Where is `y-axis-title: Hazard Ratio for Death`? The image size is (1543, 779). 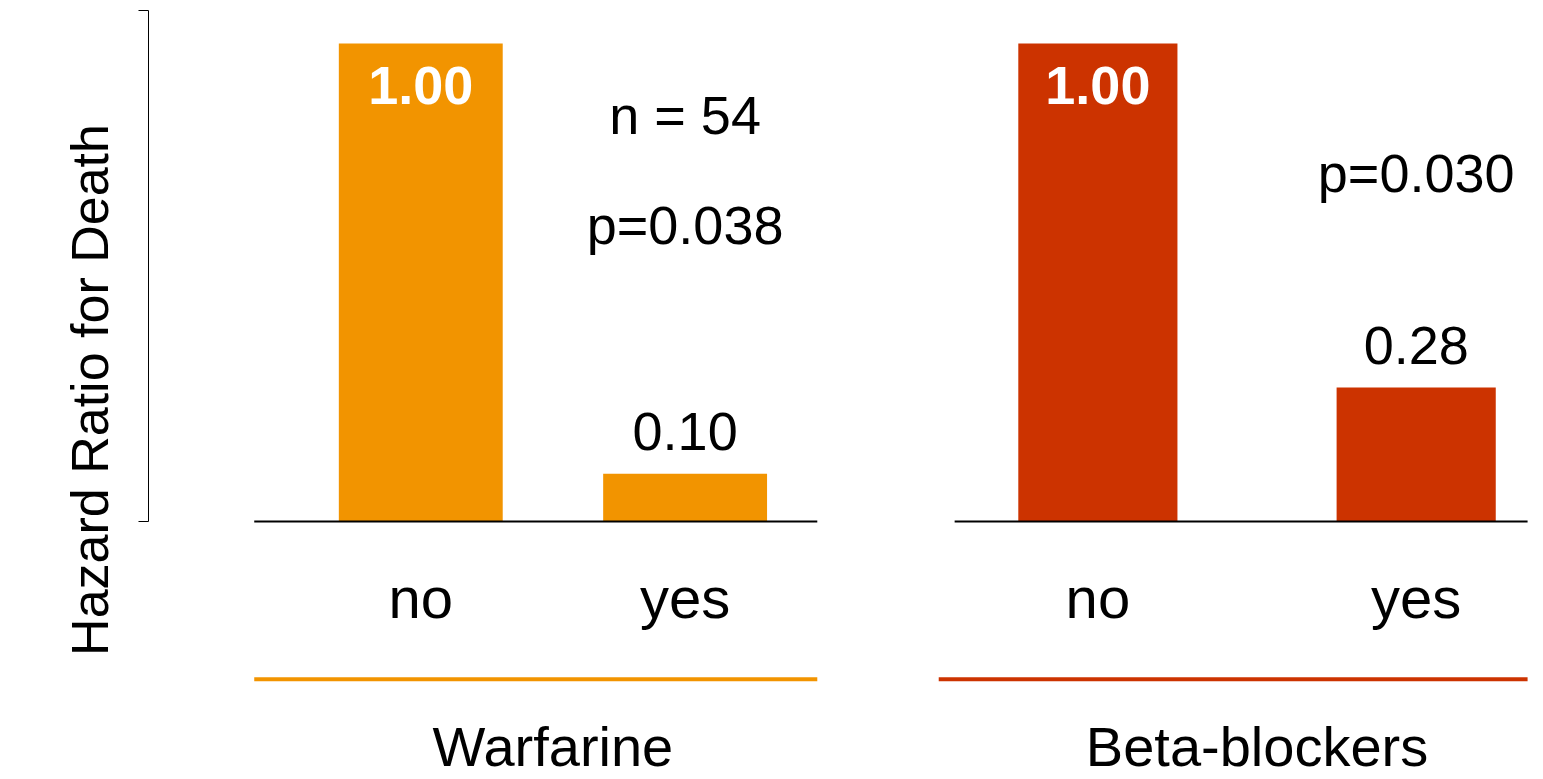 y-axis-title: Hazard Ratio for Death is located at coordinates (89, 390).